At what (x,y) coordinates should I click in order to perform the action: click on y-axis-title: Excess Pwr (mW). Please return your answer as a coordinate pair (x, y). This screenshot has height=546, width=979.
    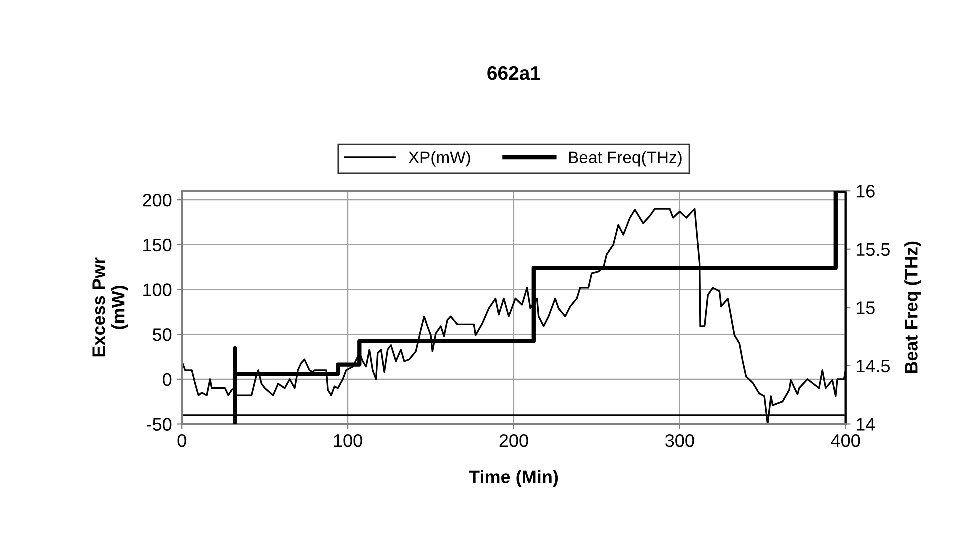
    Looking at the image, I should click on (110, 307).